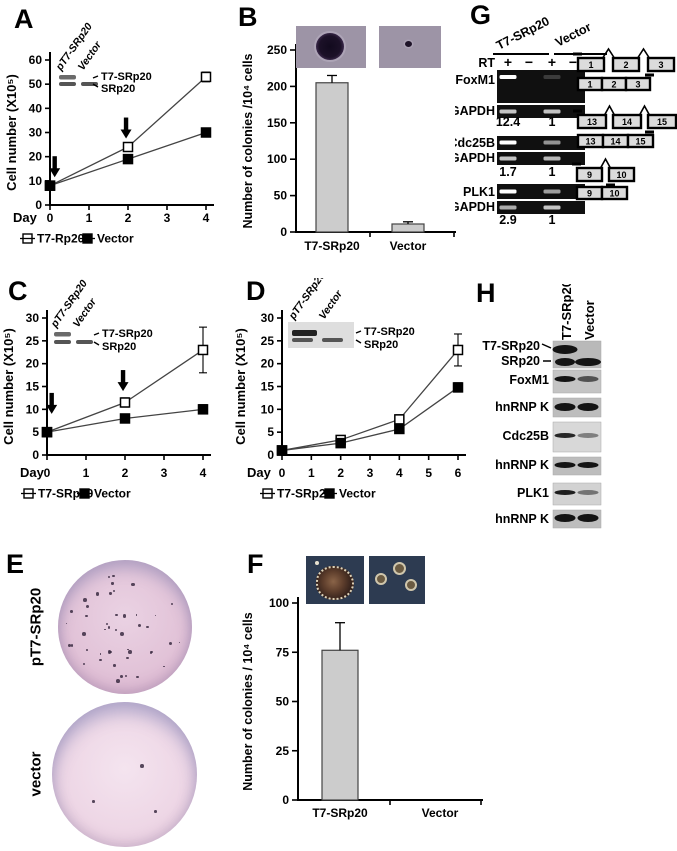 This screenshot has height=851, width=677. I want to click on blot-label: hnRNP K, so click(522, 407).